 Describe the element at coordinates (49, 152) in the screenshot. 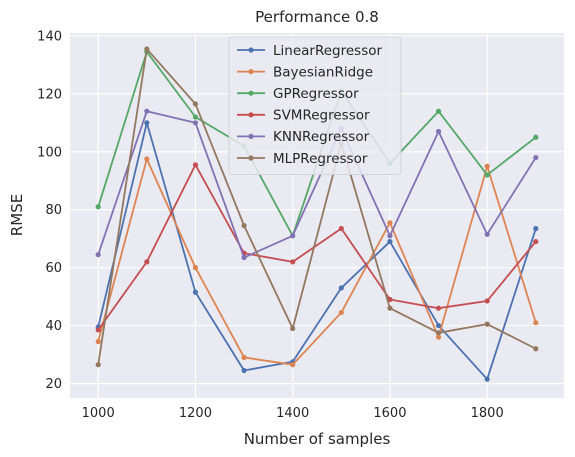

I see `y-tick-label: 100` at that location.